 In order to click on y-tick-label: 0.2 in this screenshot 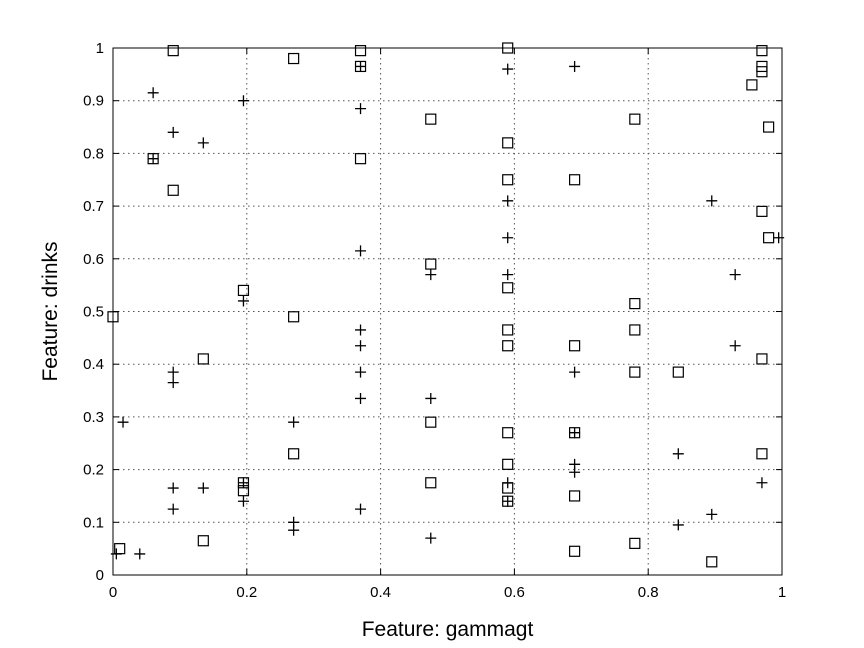, I will do `click(93, 470)`.